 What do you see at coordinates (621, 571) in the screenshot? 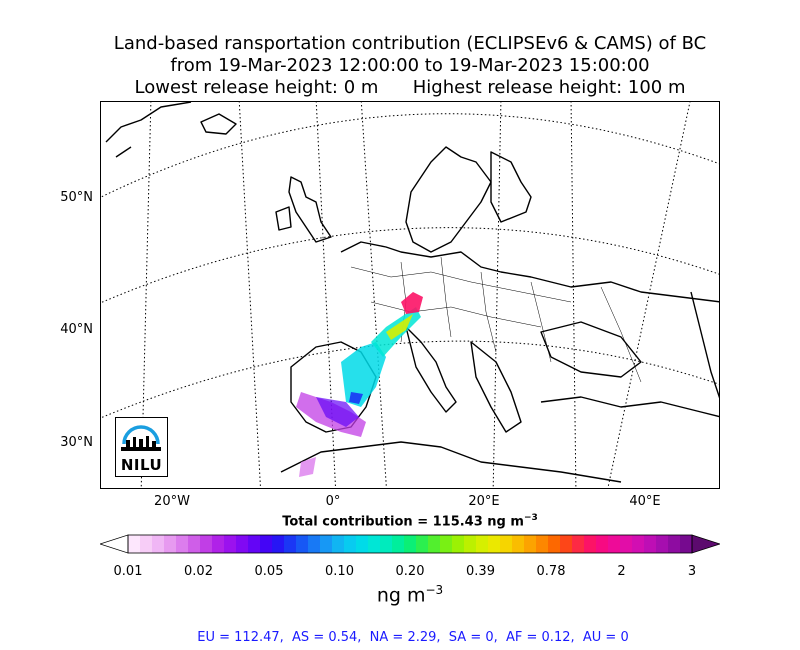
I see `colorbar-tick-label: 2` at bounding box center [621, 571].